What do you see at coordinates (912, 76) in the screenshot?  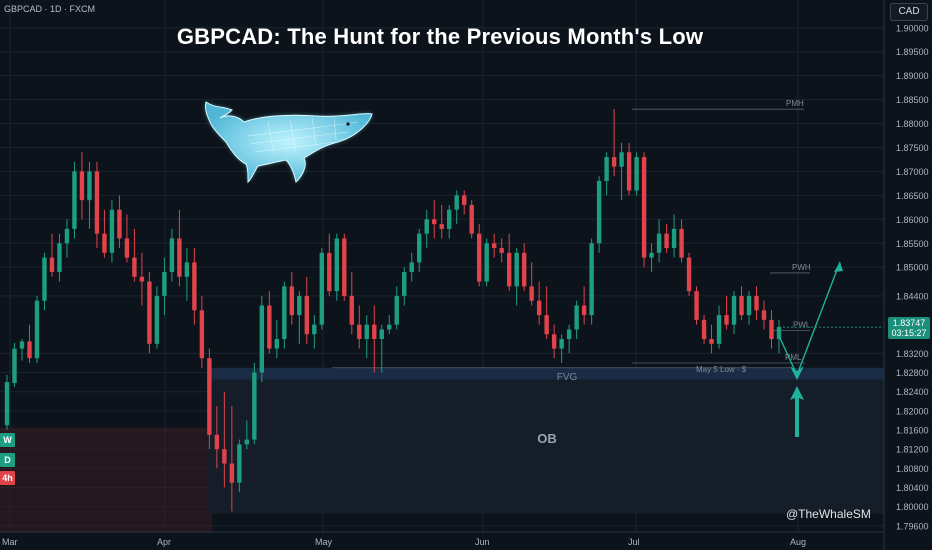 I see `y-tick-label: 1.89000` at bounding box center [912, 76].